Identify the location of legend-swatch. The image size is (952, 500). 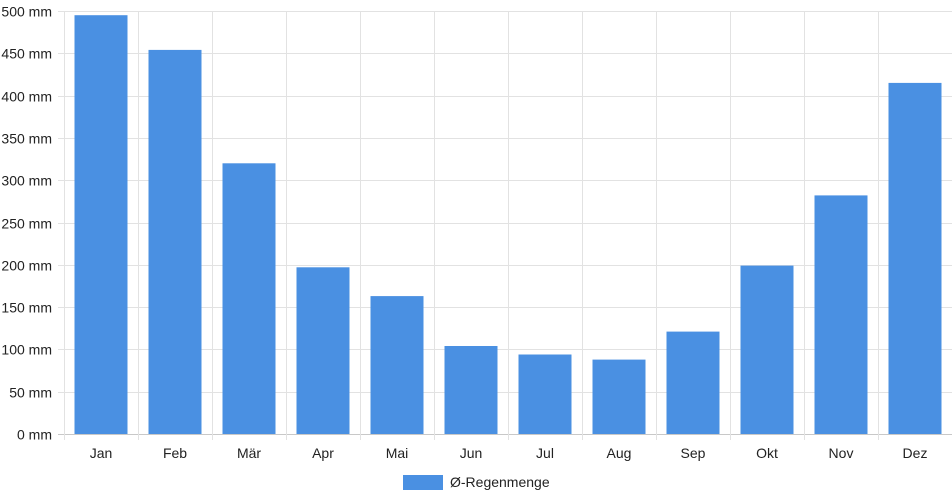
(423, 482).